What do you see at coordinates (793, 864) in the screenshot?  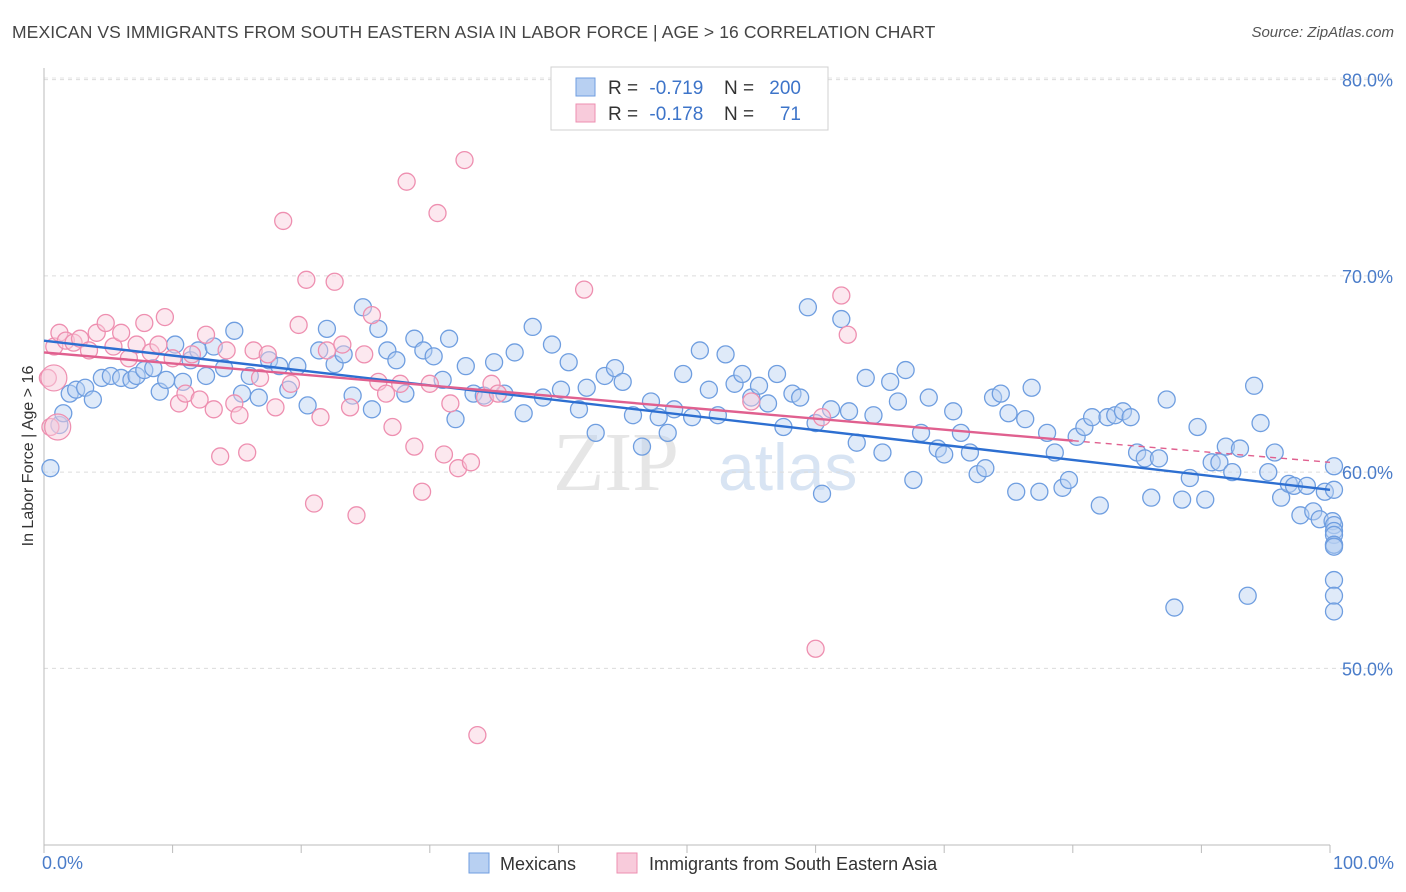 I see `bottom-legend-immigrants: Immigrants from South Eastern Asia` at bounding box center [793, 864].